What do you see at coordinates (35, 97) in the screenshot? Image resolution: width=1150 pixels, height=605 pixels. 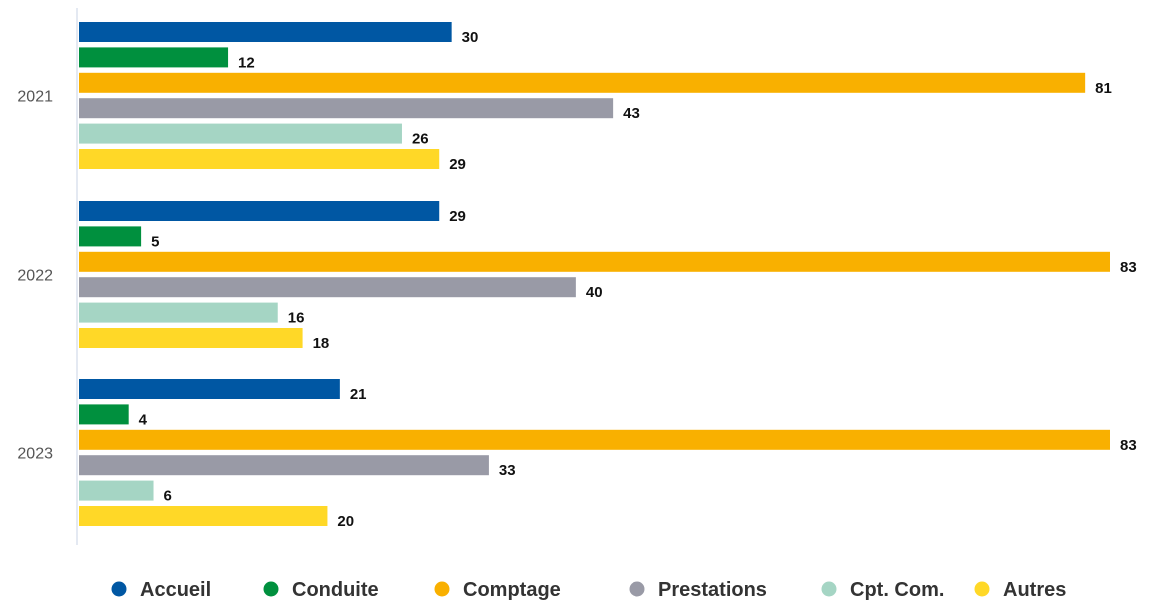 I see `category-label-2021: 2021` at bounding box center [35, 97].